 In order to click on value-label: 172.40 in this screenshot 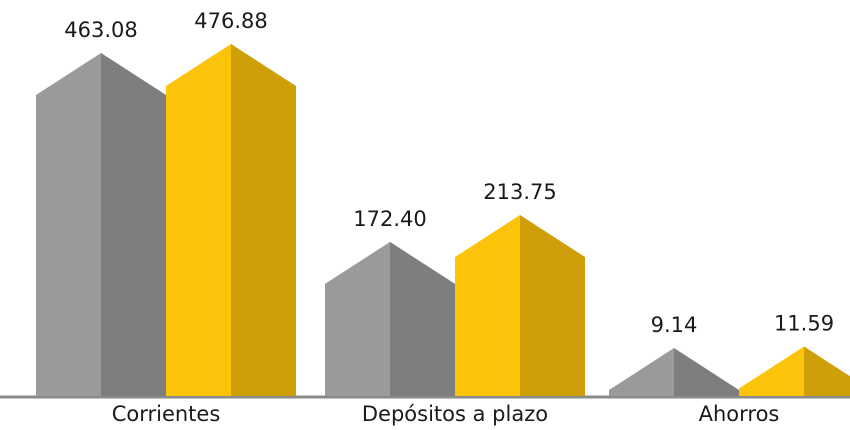, I will do `click(389, 219)`.